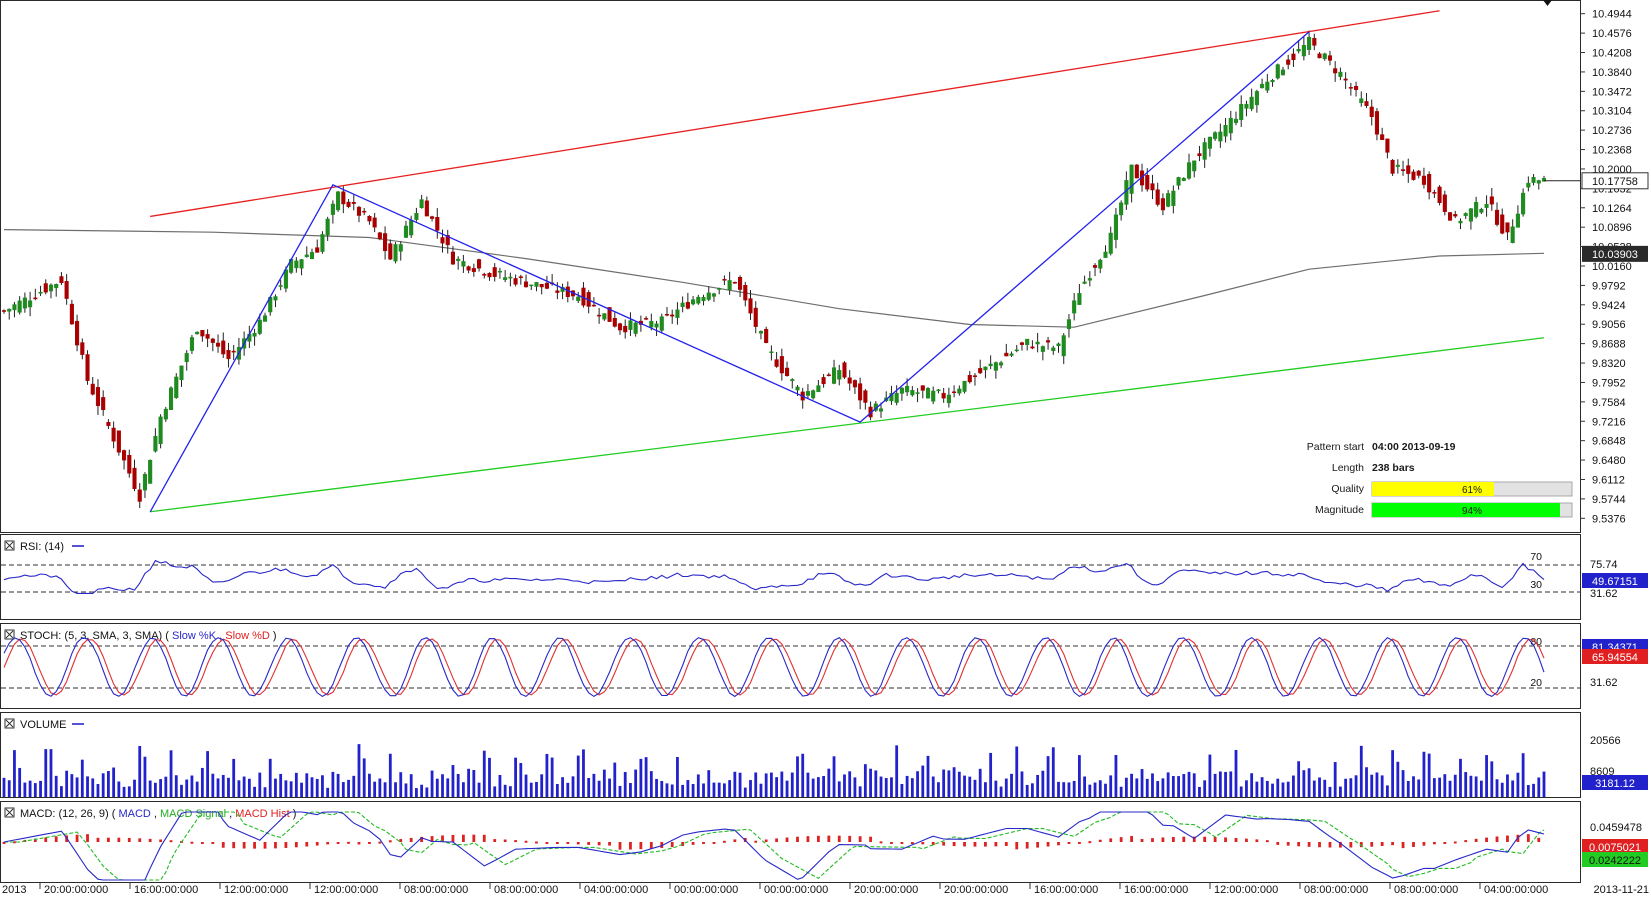 The image size is (1651, 897). Describe the element at coordinates (9, 723) in the screenshot. I see `volume-close-icon` at that location.